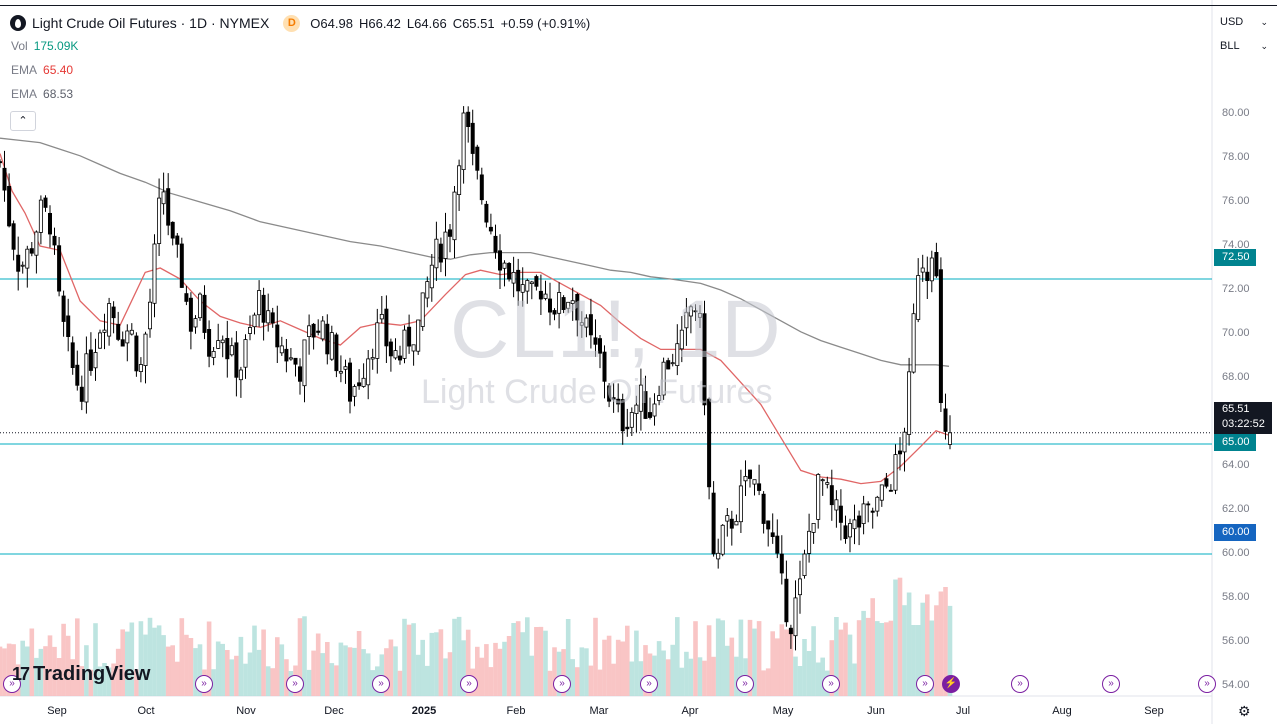  What do you see at coordinates (1243, 46) in the screenshot?
I see `unit-select: BLL ⌄` at bounding box center [1243, 46].